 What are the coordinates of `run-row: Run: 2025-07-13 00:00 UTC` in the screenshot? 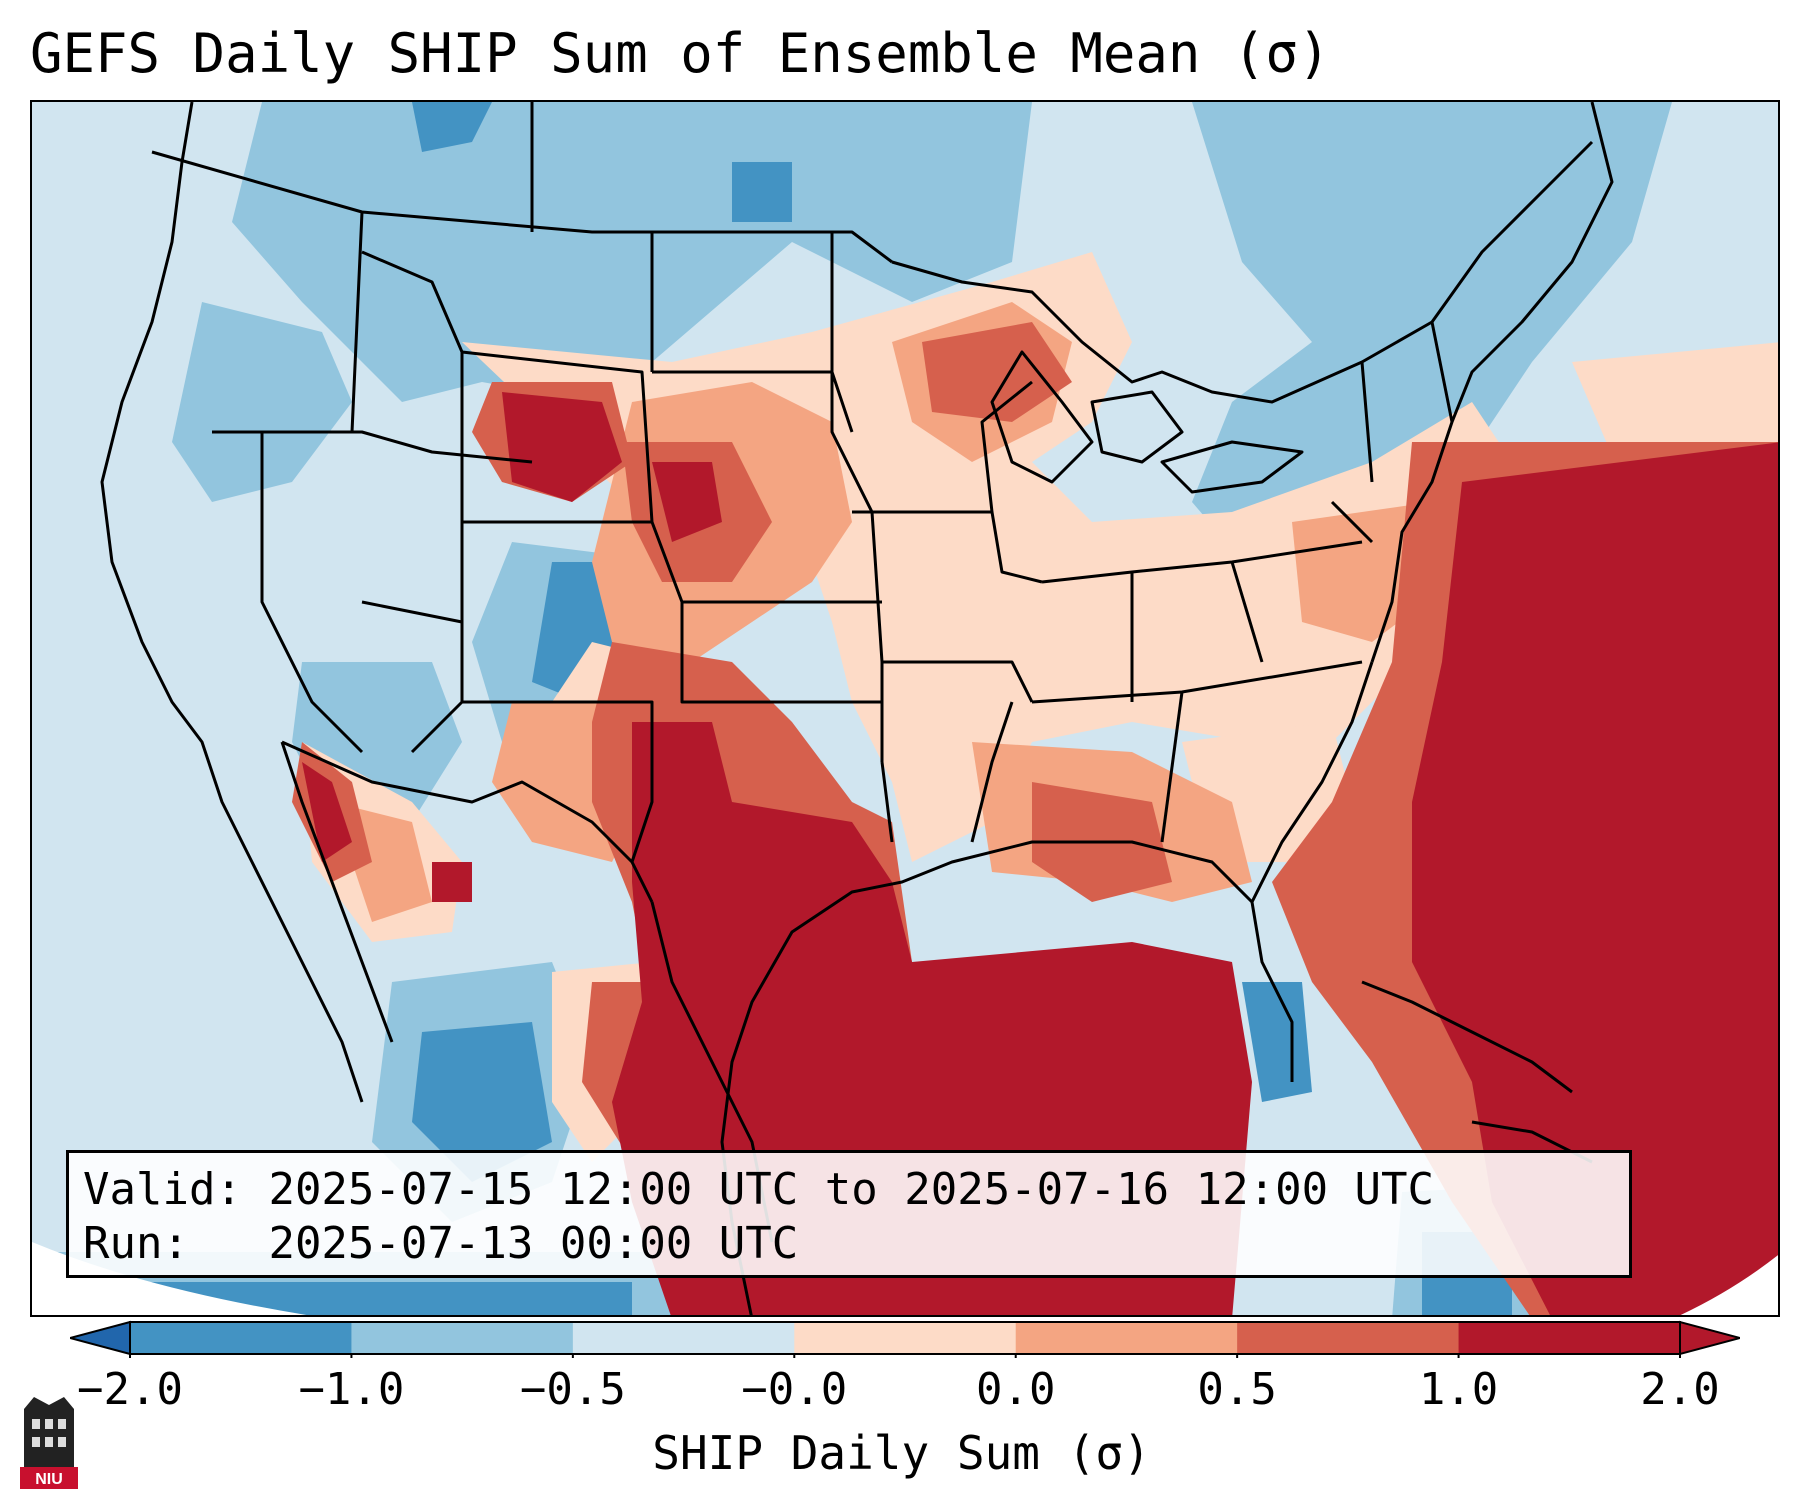 It's located at (849, 1244).